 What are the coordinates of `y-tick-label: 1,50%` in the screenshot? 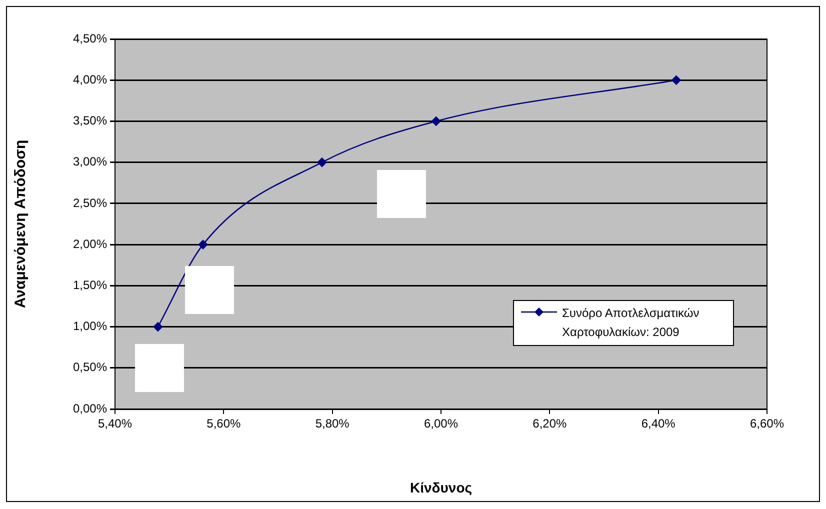 It's located at (90, 285).